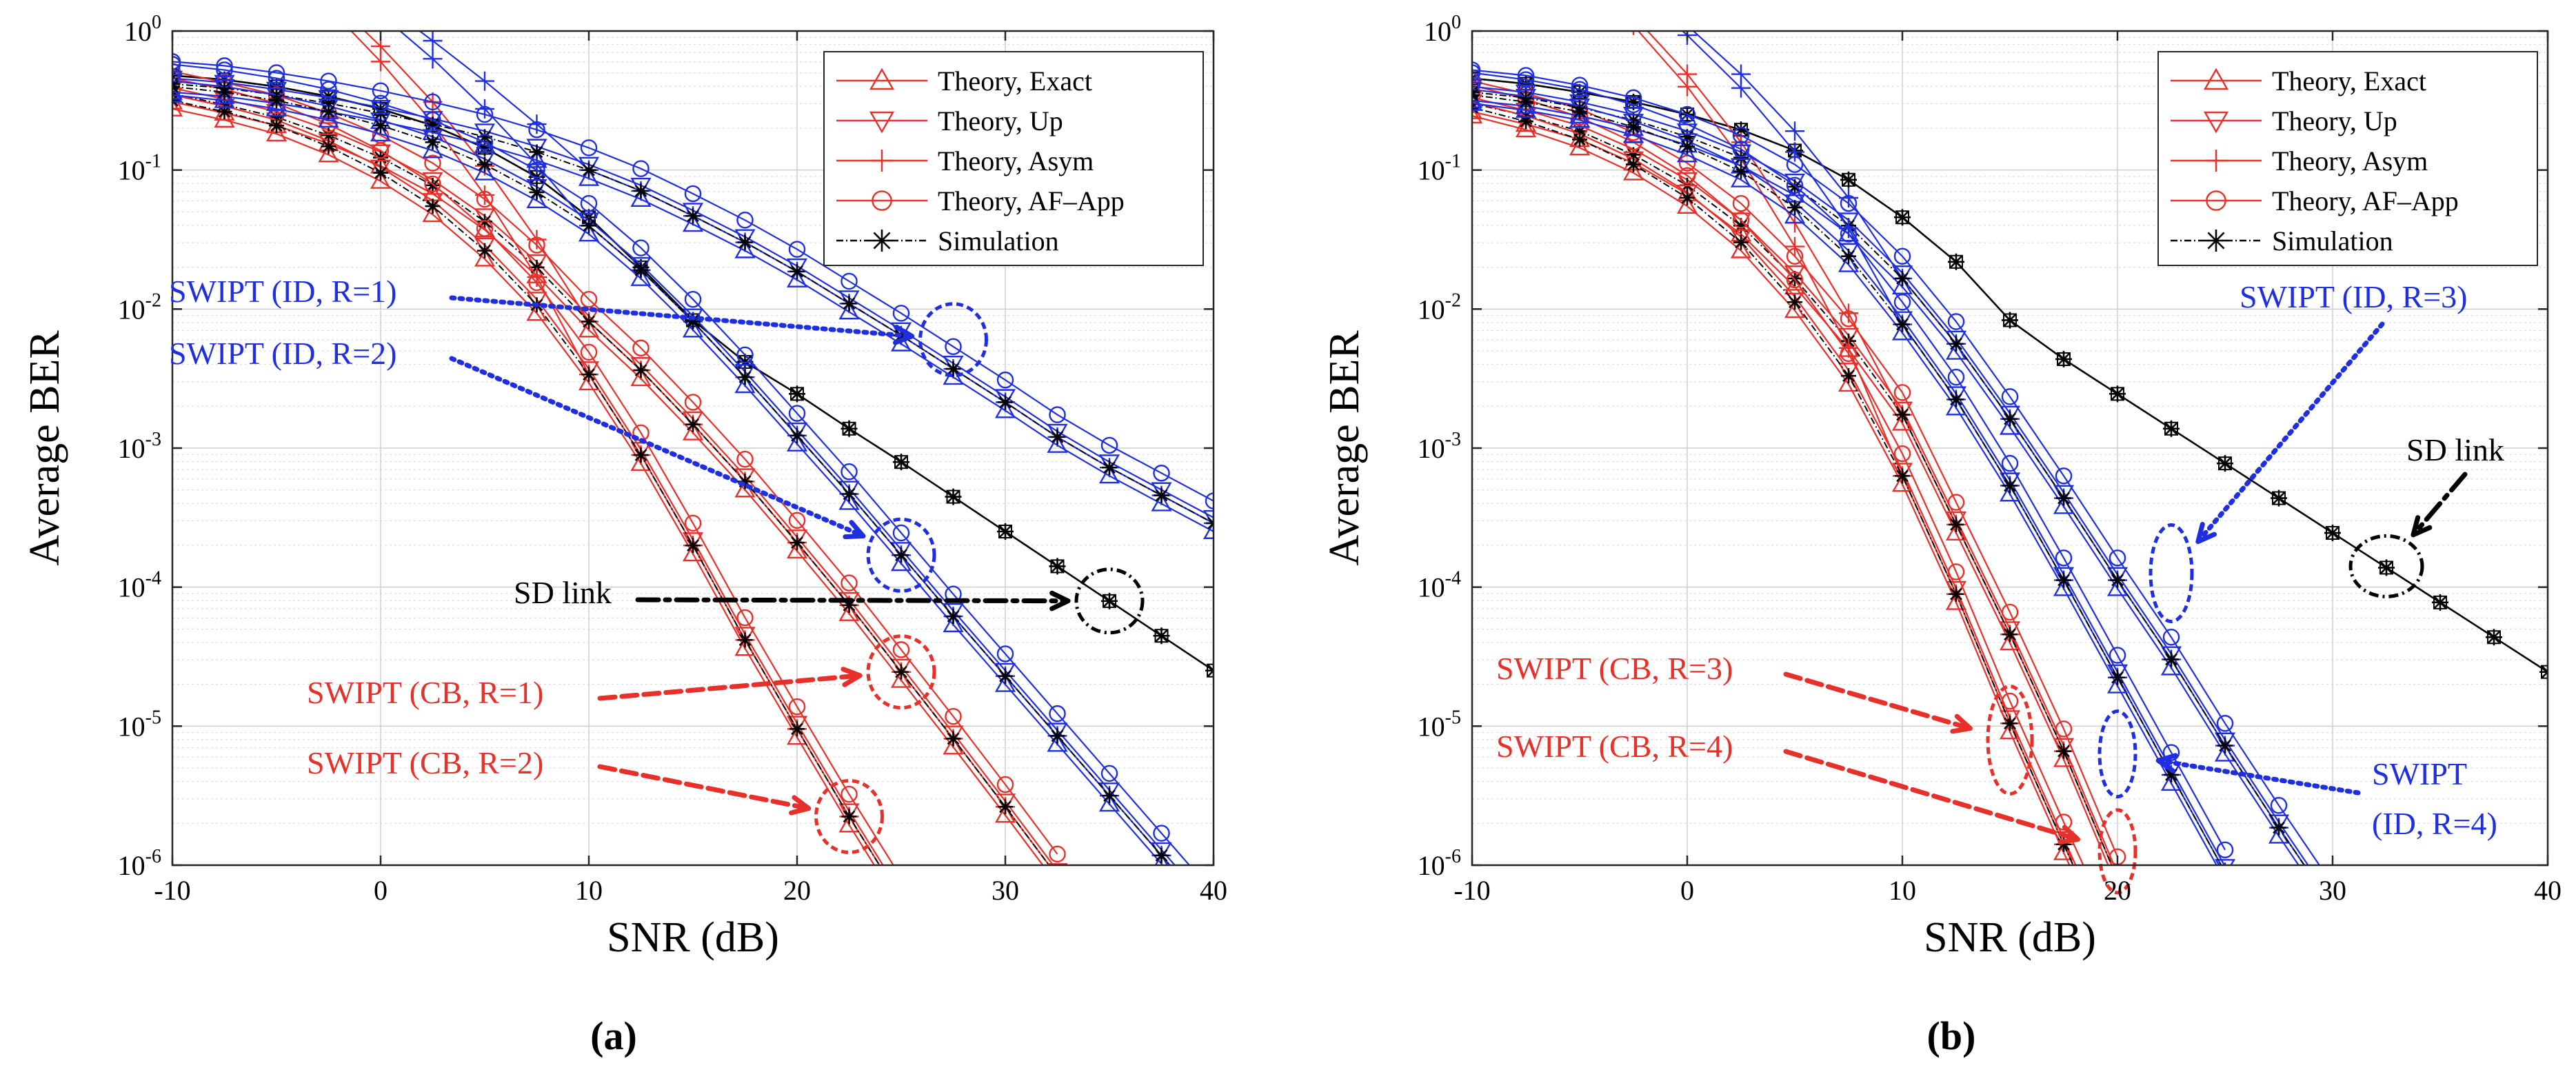  What do you see at coordinates (1213, 891) in the screenshot?
I see `x-tick-label: 40` at bounding box center [1213, 891].